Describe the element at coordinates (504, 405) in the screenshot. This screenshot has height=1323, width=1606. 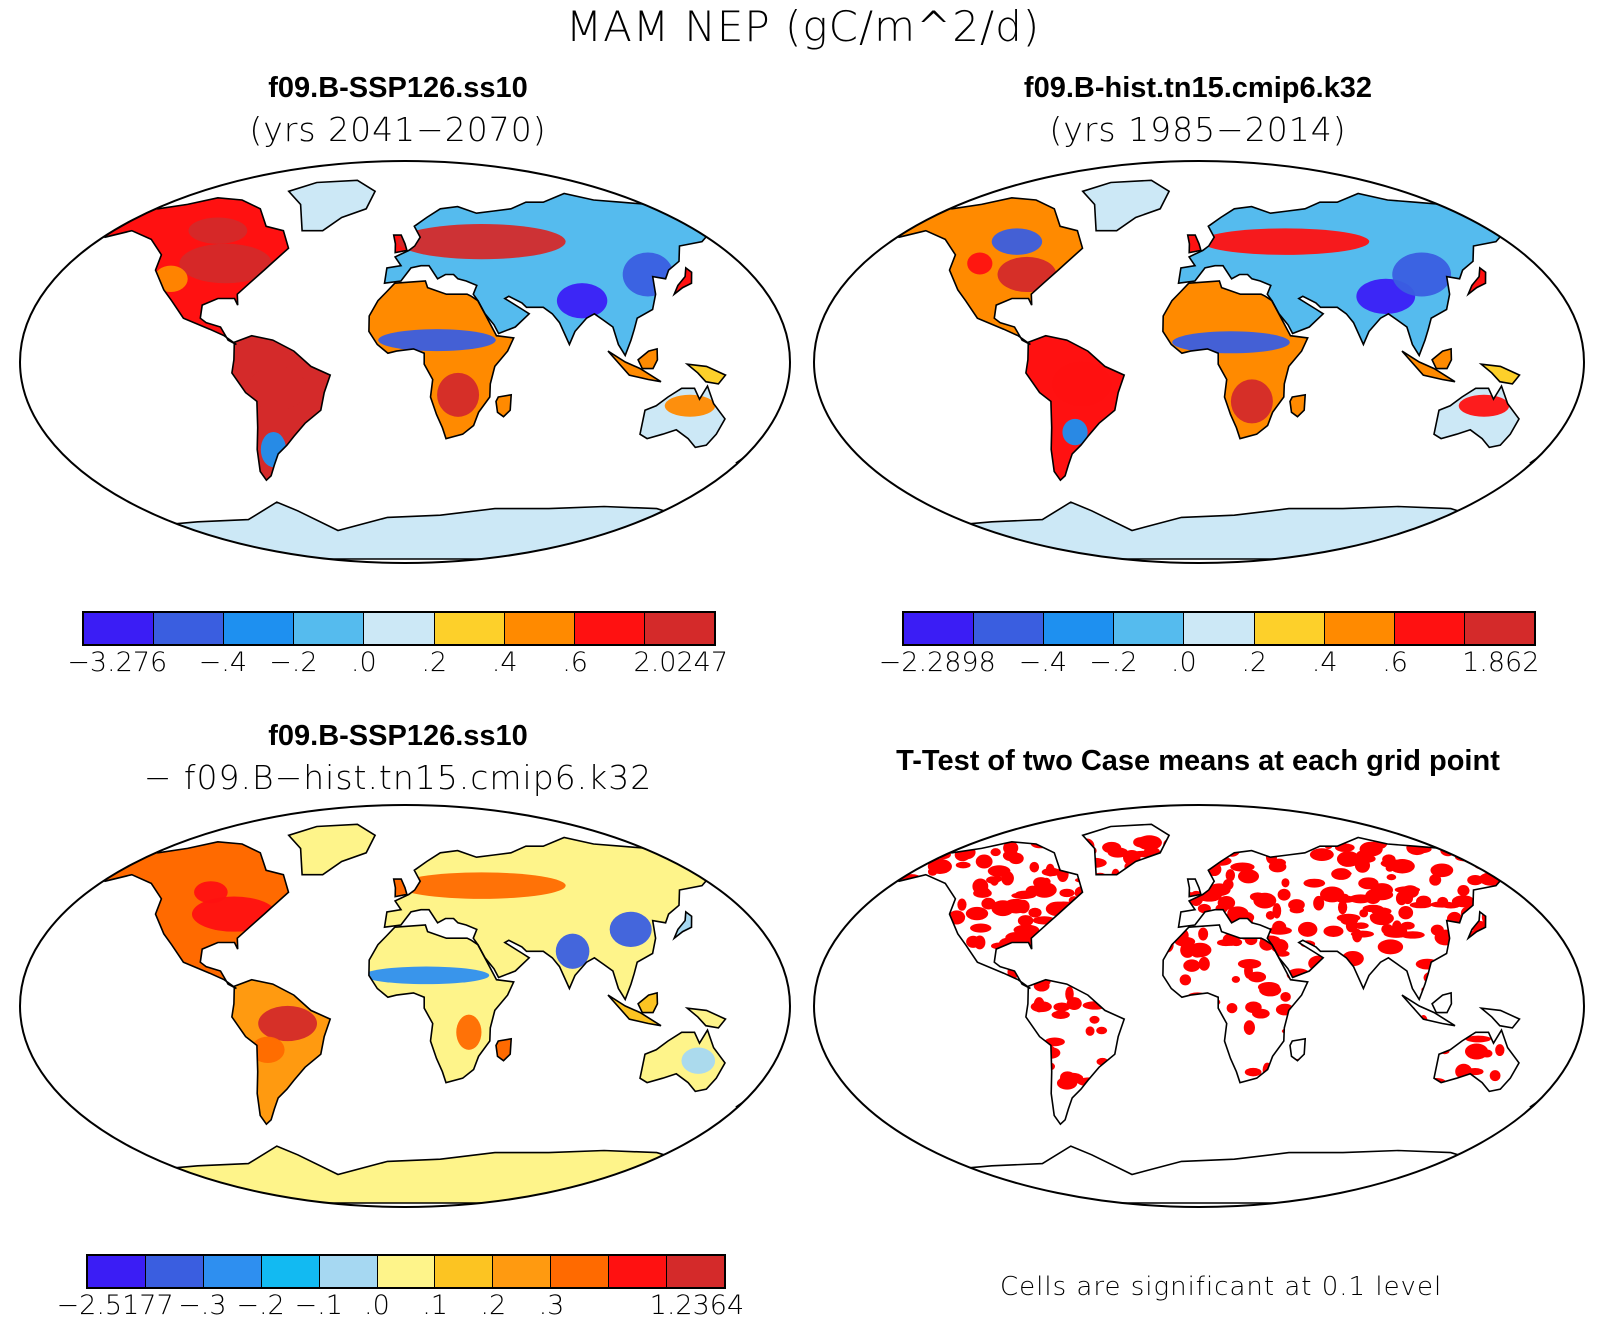
I see `land-madagascar` at that location.